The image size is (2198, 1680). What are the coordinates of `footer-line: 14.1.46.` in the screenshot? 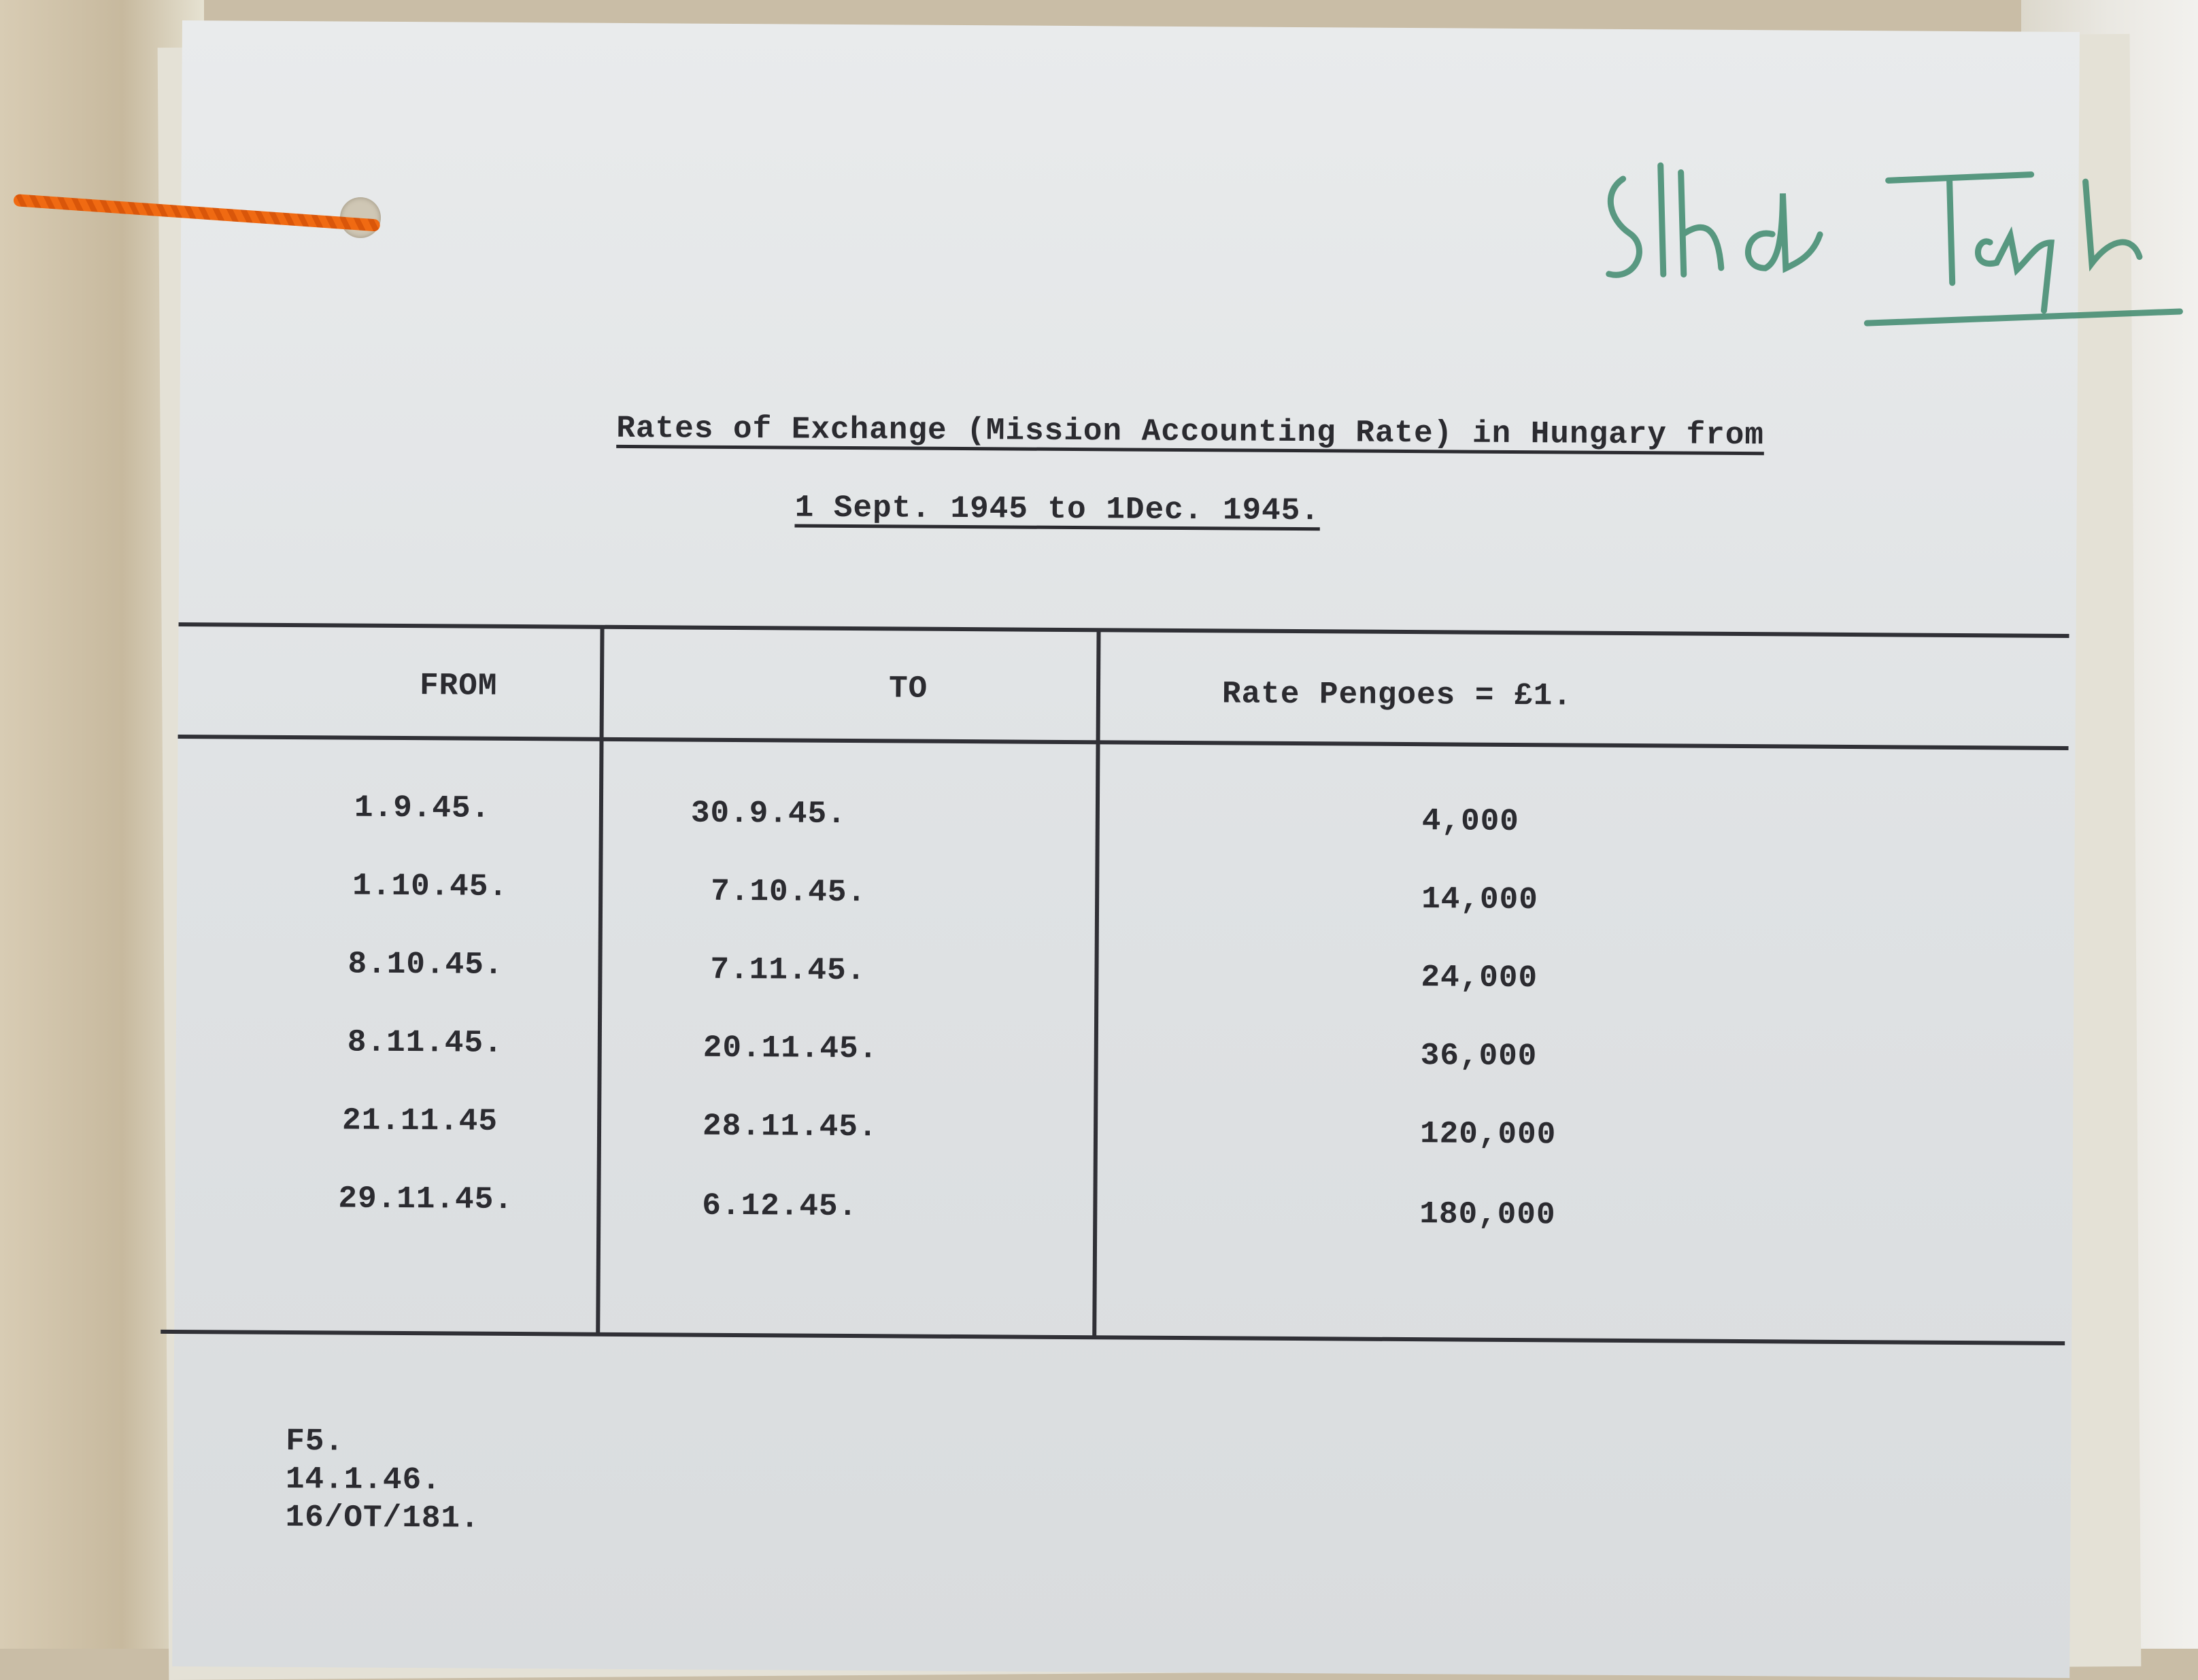 It's located at (363, 1479).